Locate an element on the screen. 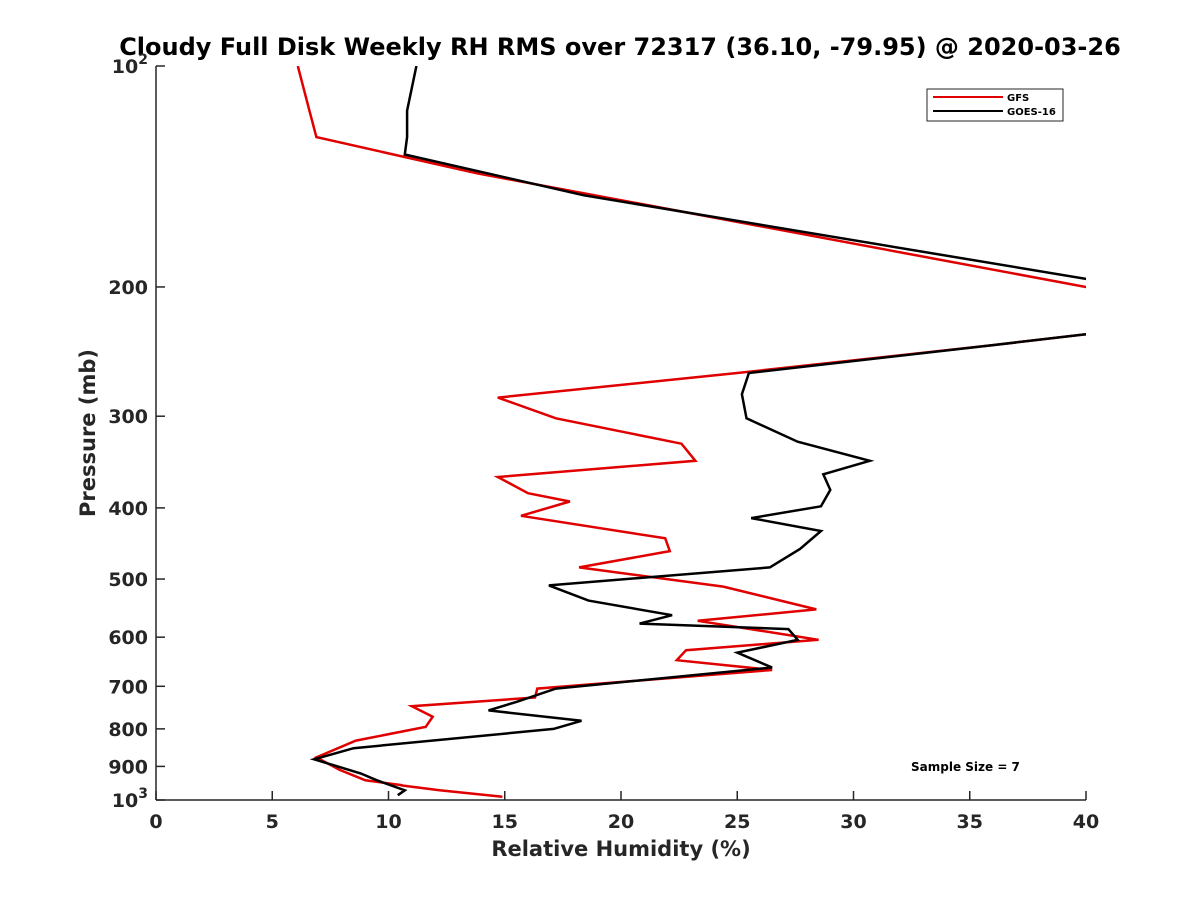  x-tick-label: 35 is located at coordinates (970, 822).